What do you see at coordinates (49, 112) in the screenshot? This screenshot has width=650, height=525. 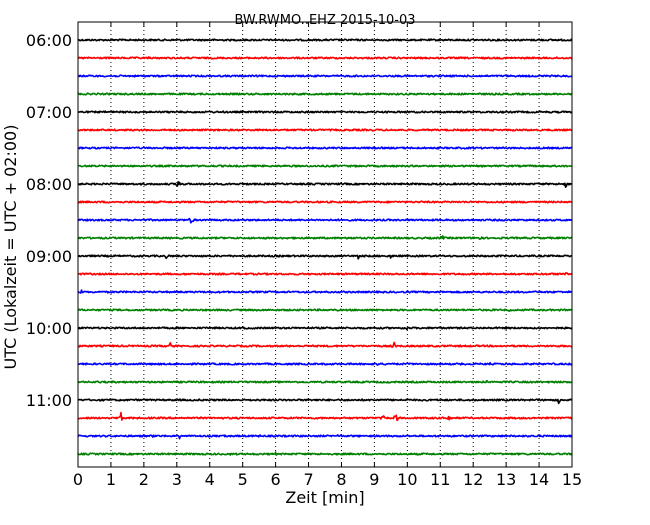 I see `y-tick-label: 07:00` at bounding box center [49, 112].